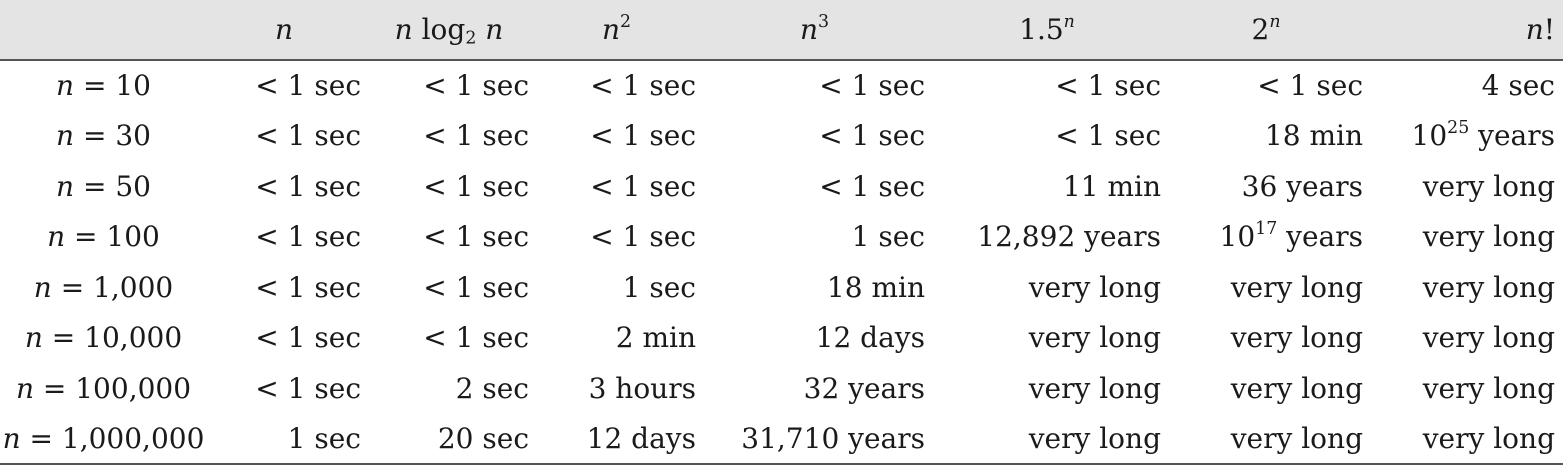  What do you see at coordinates (1320, 237) in the screenshot?
I see `cell-unit: years` at bounding box center [1320, 237].